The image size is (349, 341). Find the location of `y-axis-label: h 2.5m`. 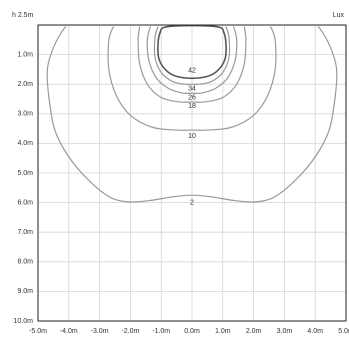

y-axis-label: h 2.5m is located at coordinates (23, 15).